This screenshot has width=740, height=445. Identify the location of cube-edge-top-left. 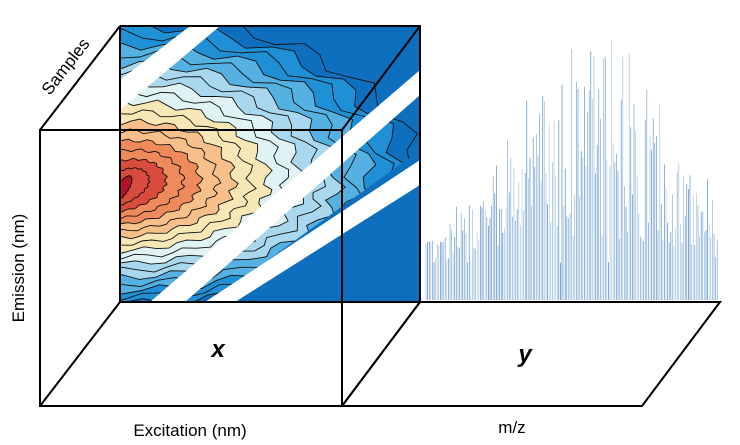
(80, 78).